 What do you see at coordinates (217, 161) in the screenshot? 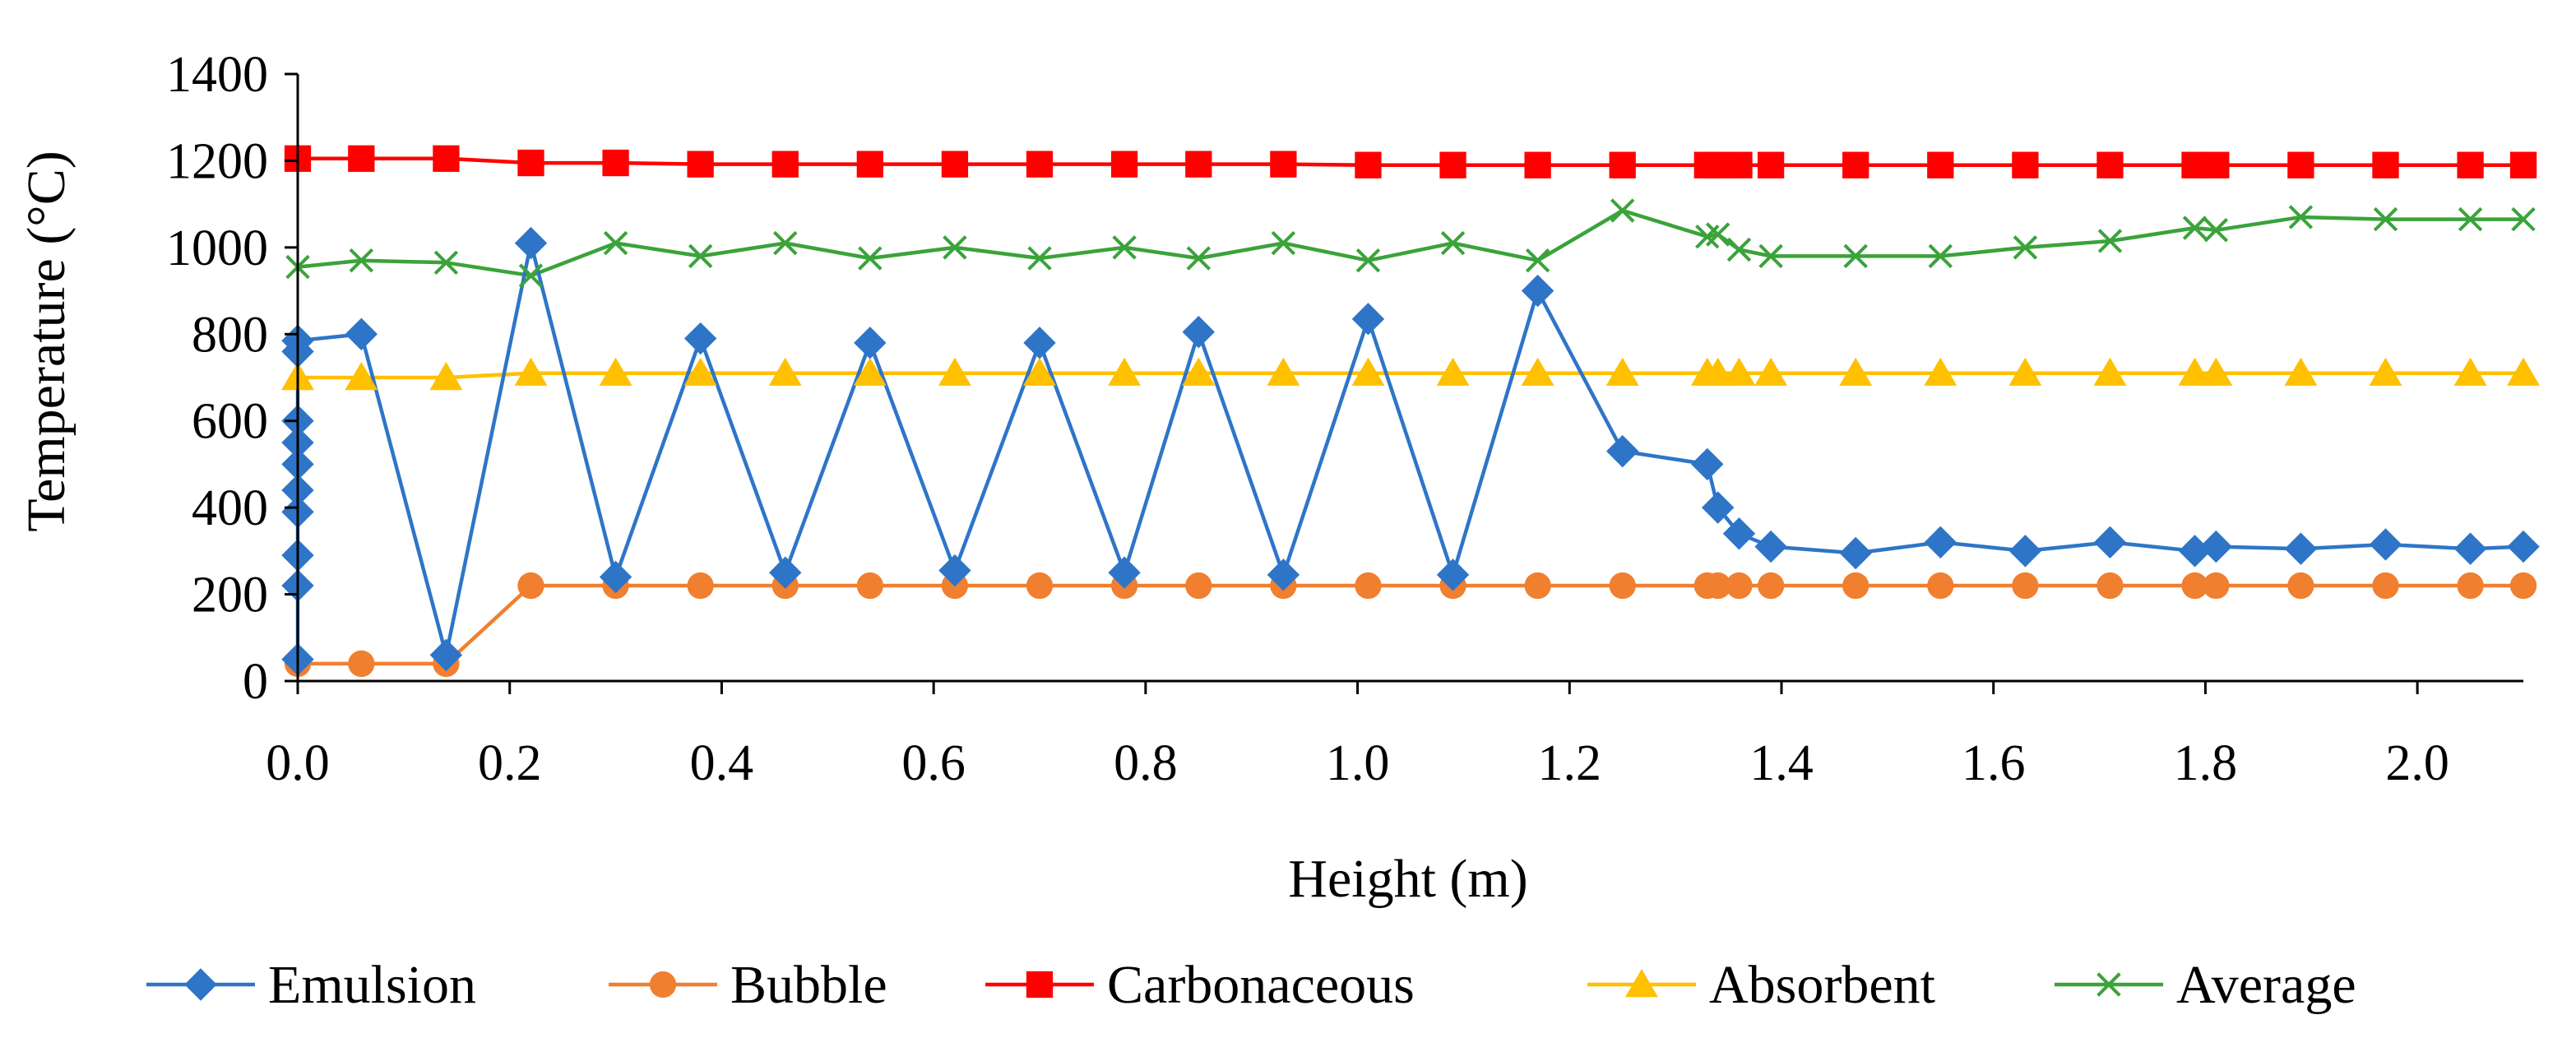
I see `y-tick-label: 1200` at bounding box center [217, 161].